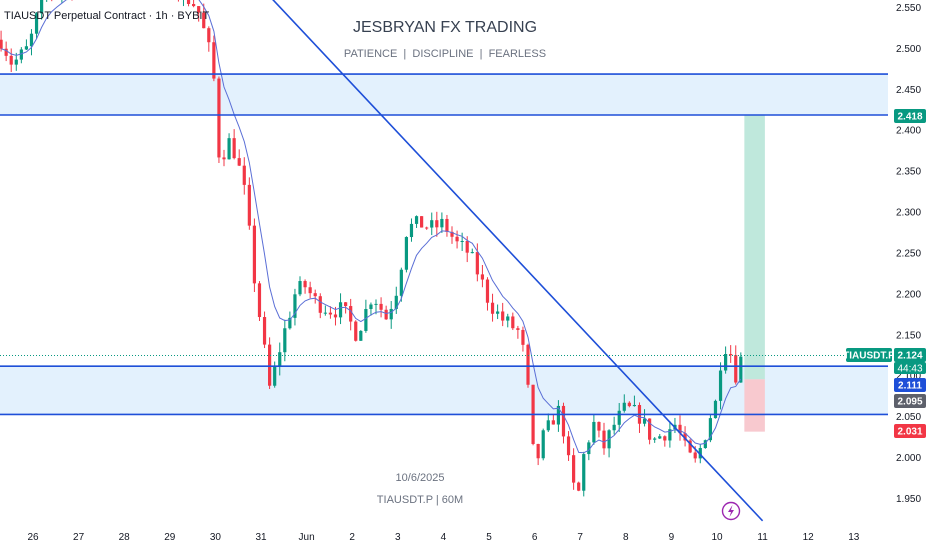 The image size is (932, 555). Describe the element at coordinates (489, 537) in the screenshot. I see `x-tick-label: 5` at that location.